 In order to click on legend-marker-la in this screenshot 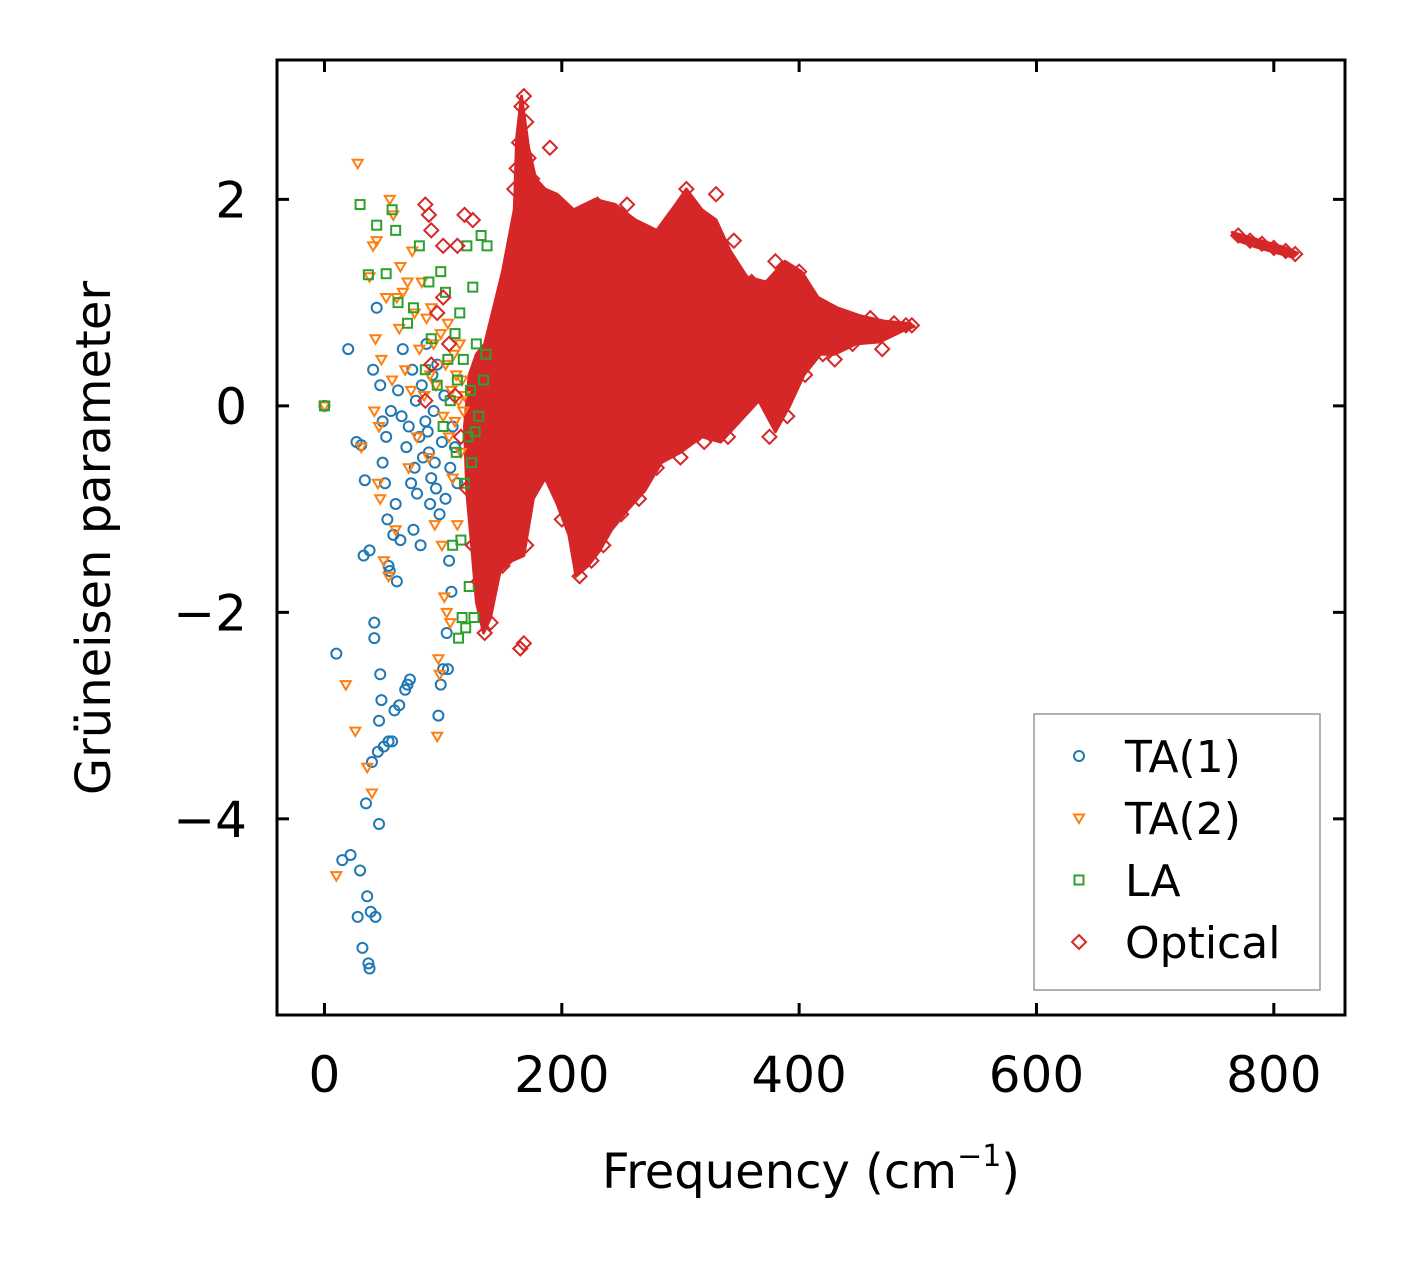, I will do `click(1079, 880)`.